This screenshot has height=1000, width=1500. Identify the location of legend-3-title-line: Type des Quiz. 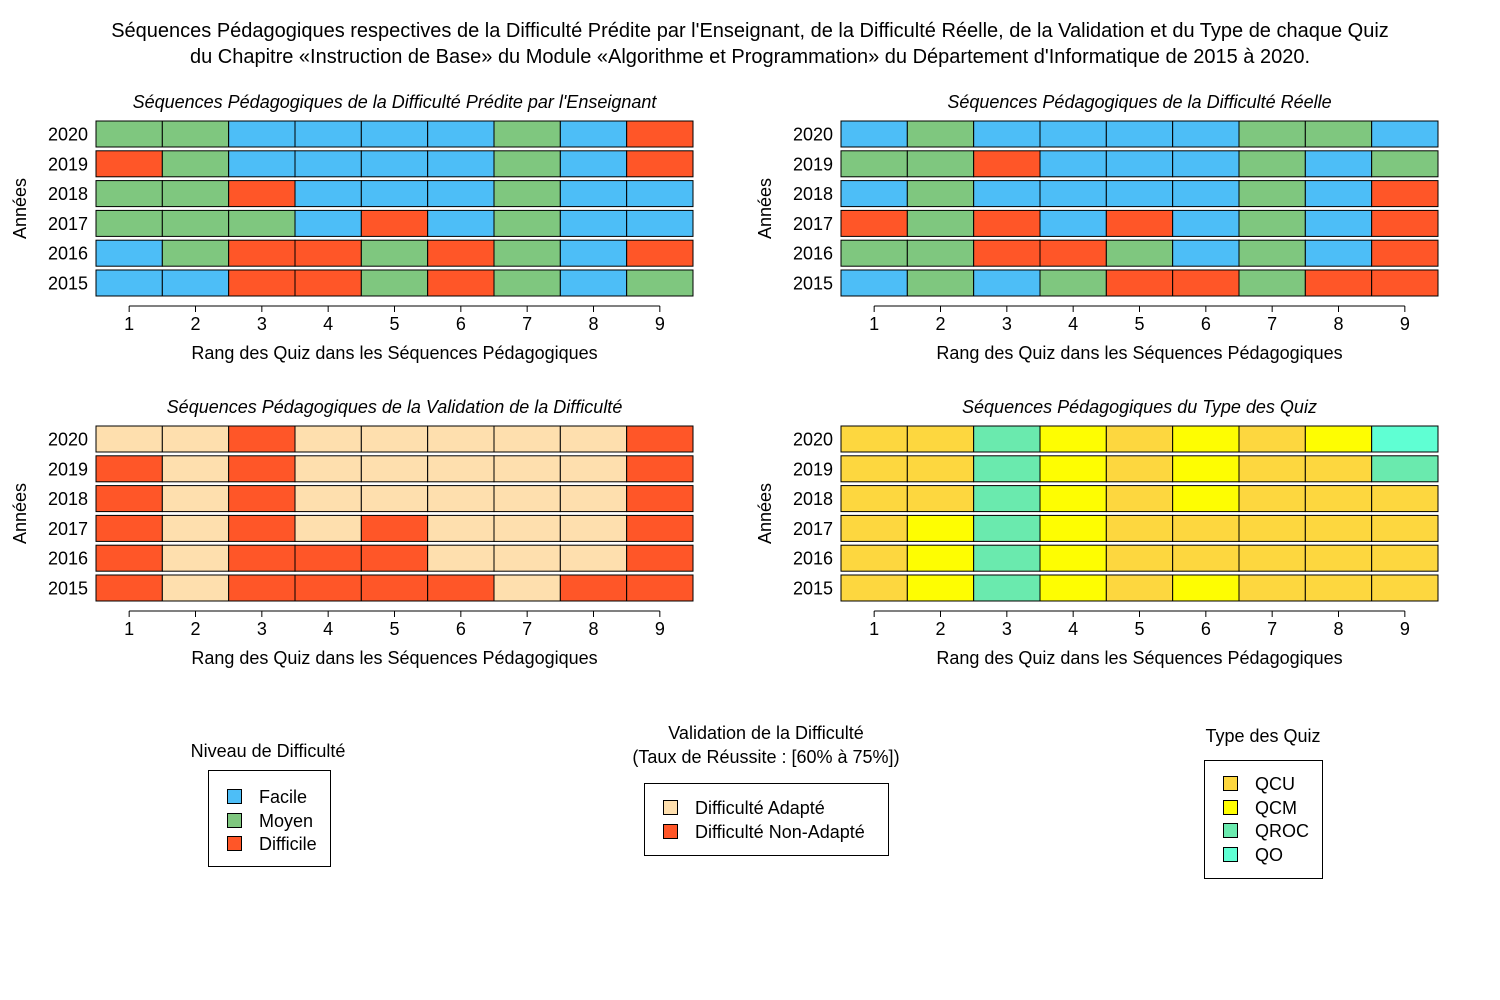
(1263, 736).